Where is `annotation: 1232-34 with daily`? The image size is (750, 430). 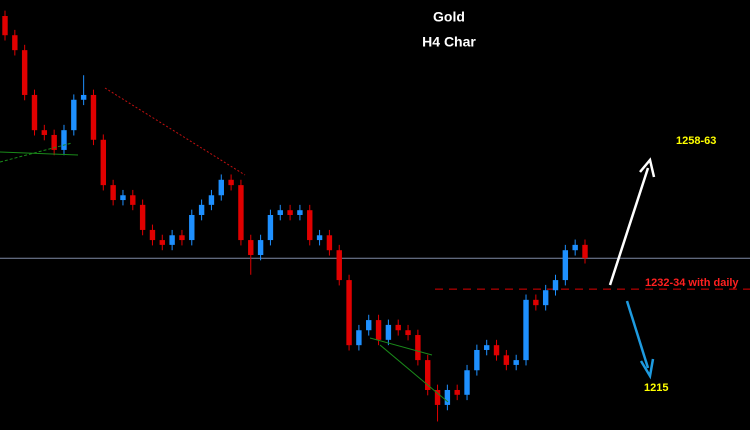
annotation: 1232-34 with daily is located at coordinates (692, 283).